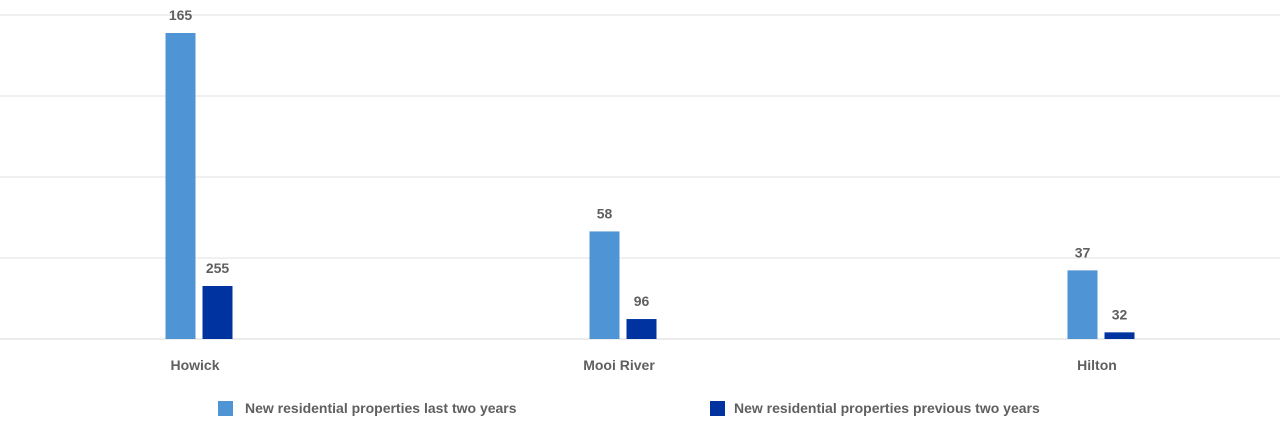  What do you see at coordinates (1120, 314) in the screenshot?
I see `data-label: 32` at bounding box center [1120, 314].